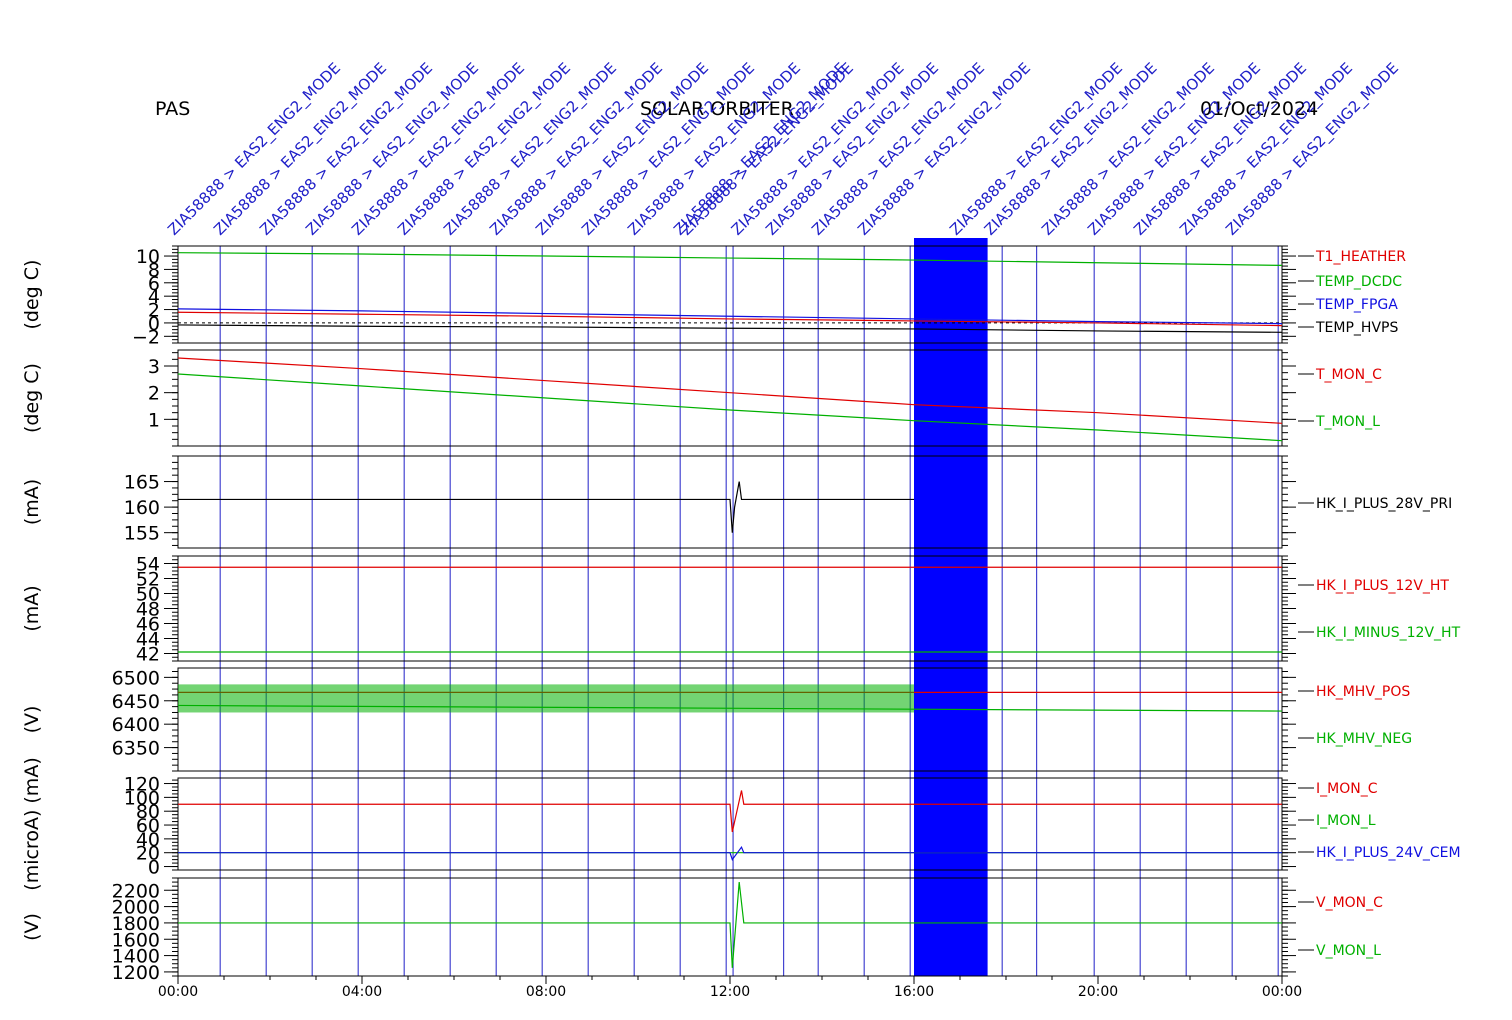  Describe the element at coordinates (1356, 305) in the screenshot. I see `legend-label: TEMP_FPGA` at that location.